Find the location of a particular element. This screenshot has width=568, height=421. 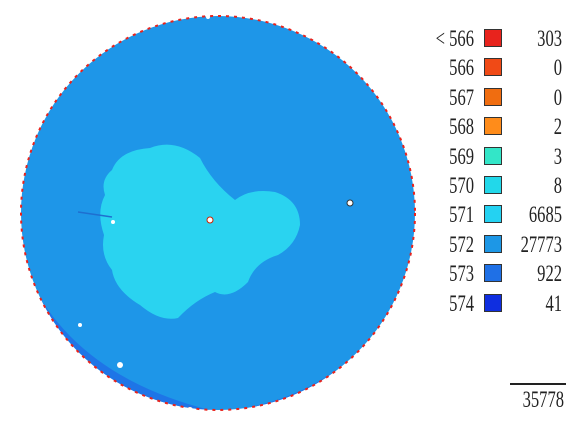

total-count: 35778 is located at coordinates (543, 399).